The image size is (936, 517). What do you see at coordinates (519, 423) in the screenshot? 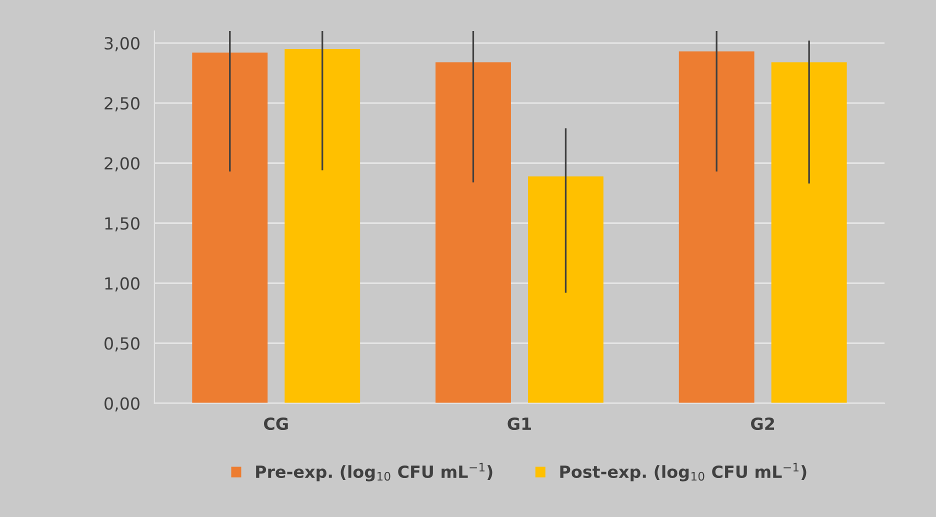
I see `x-tick-label: G1` at bounding box center [519, 423].